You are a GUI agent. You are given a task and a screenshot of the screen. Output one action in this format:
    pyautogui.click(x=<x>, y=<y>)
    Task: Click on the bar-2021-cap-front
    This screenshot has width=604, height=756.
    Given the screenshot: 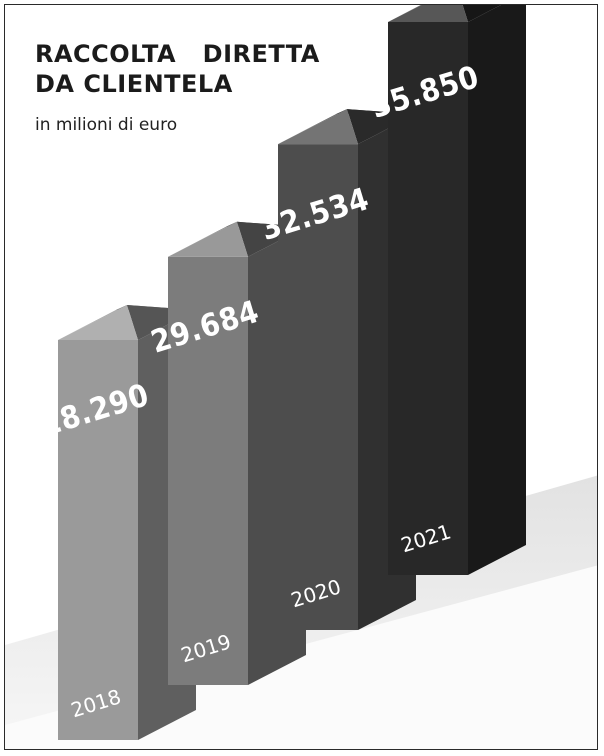 What is the action you would take?
    pyautogui.click(x=428, y=13)
    